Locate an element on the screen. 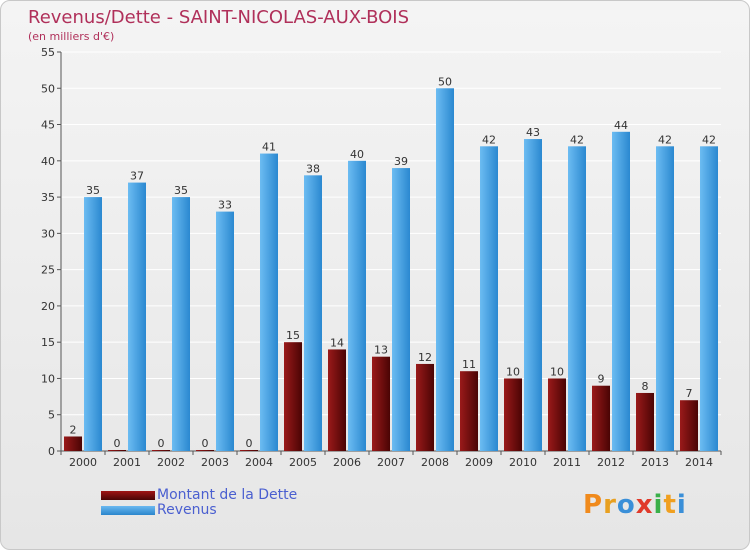  x-tick-label: 2006 is located at coordinates (347, 462).